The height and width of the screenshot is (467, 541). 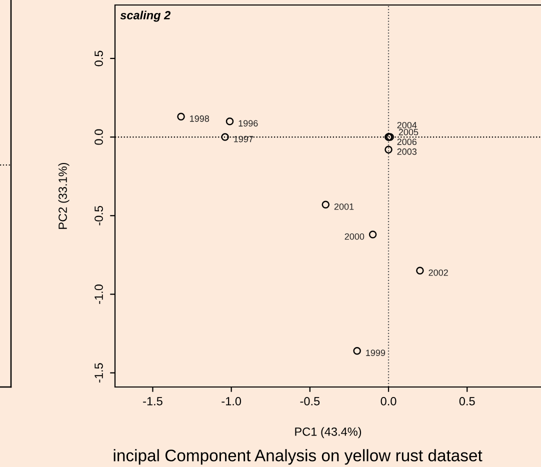 I want to click on x-tick-label: 0.0, so click(x=388, y=401).